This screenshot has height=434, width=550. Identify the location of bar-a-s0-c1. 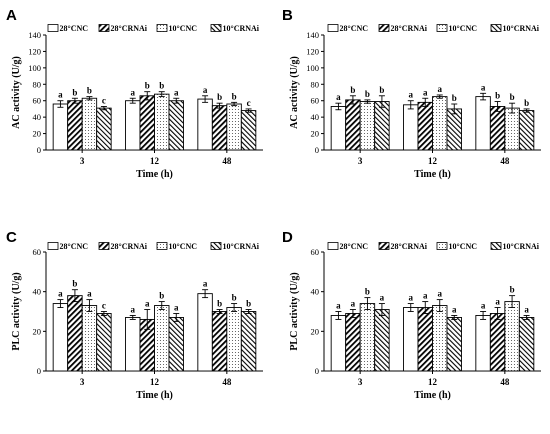
(133, 125).